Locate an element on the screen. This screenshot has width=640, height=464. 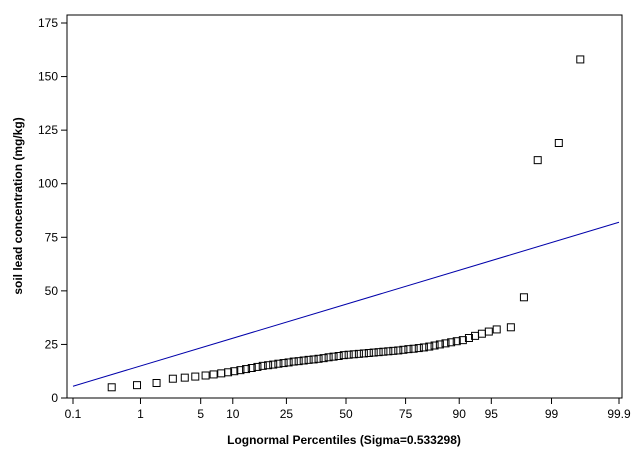
x-tick-label: 90 is located at coordinates (460, 414).